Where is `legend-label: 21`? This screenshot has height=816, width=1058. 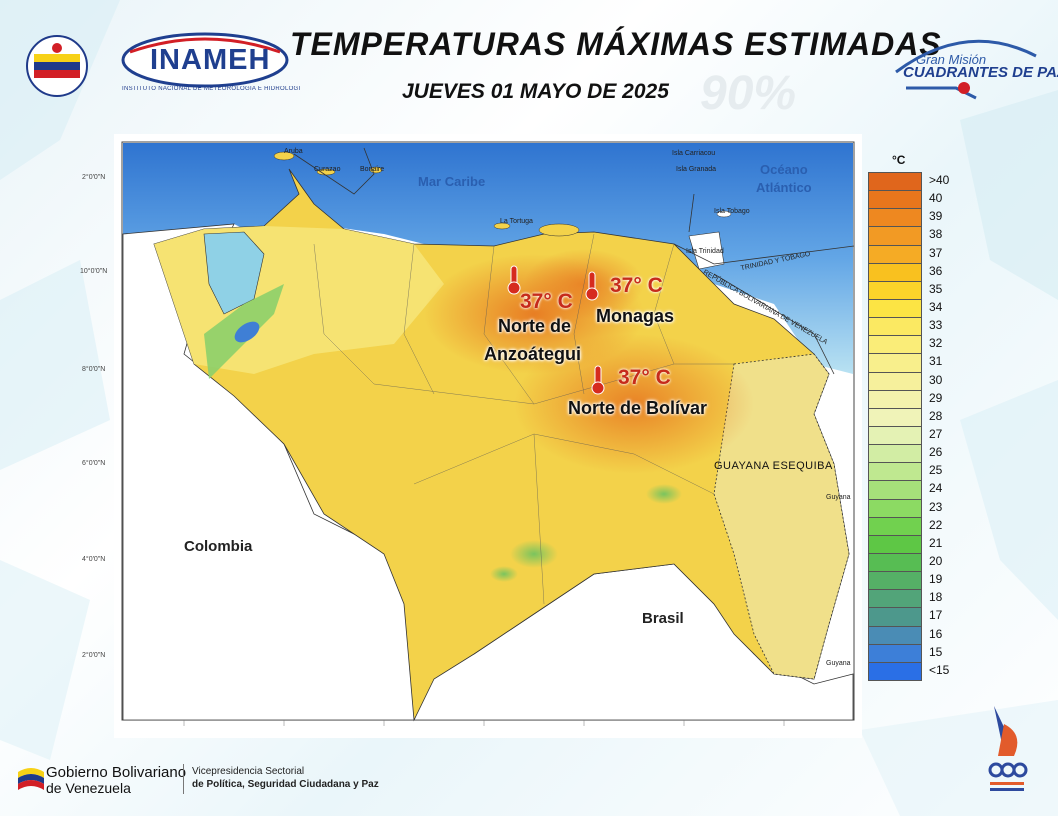
legend-label: 21 is located at coordinates (936, 542).